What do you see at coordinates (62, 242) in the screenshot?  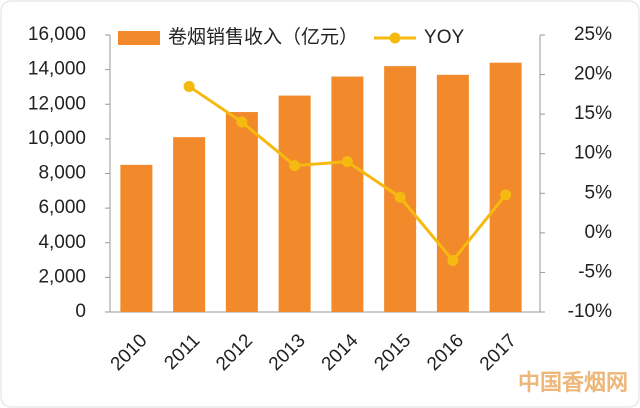 I see `y-tick-label: 4,000` at bounding box center [62, 242].